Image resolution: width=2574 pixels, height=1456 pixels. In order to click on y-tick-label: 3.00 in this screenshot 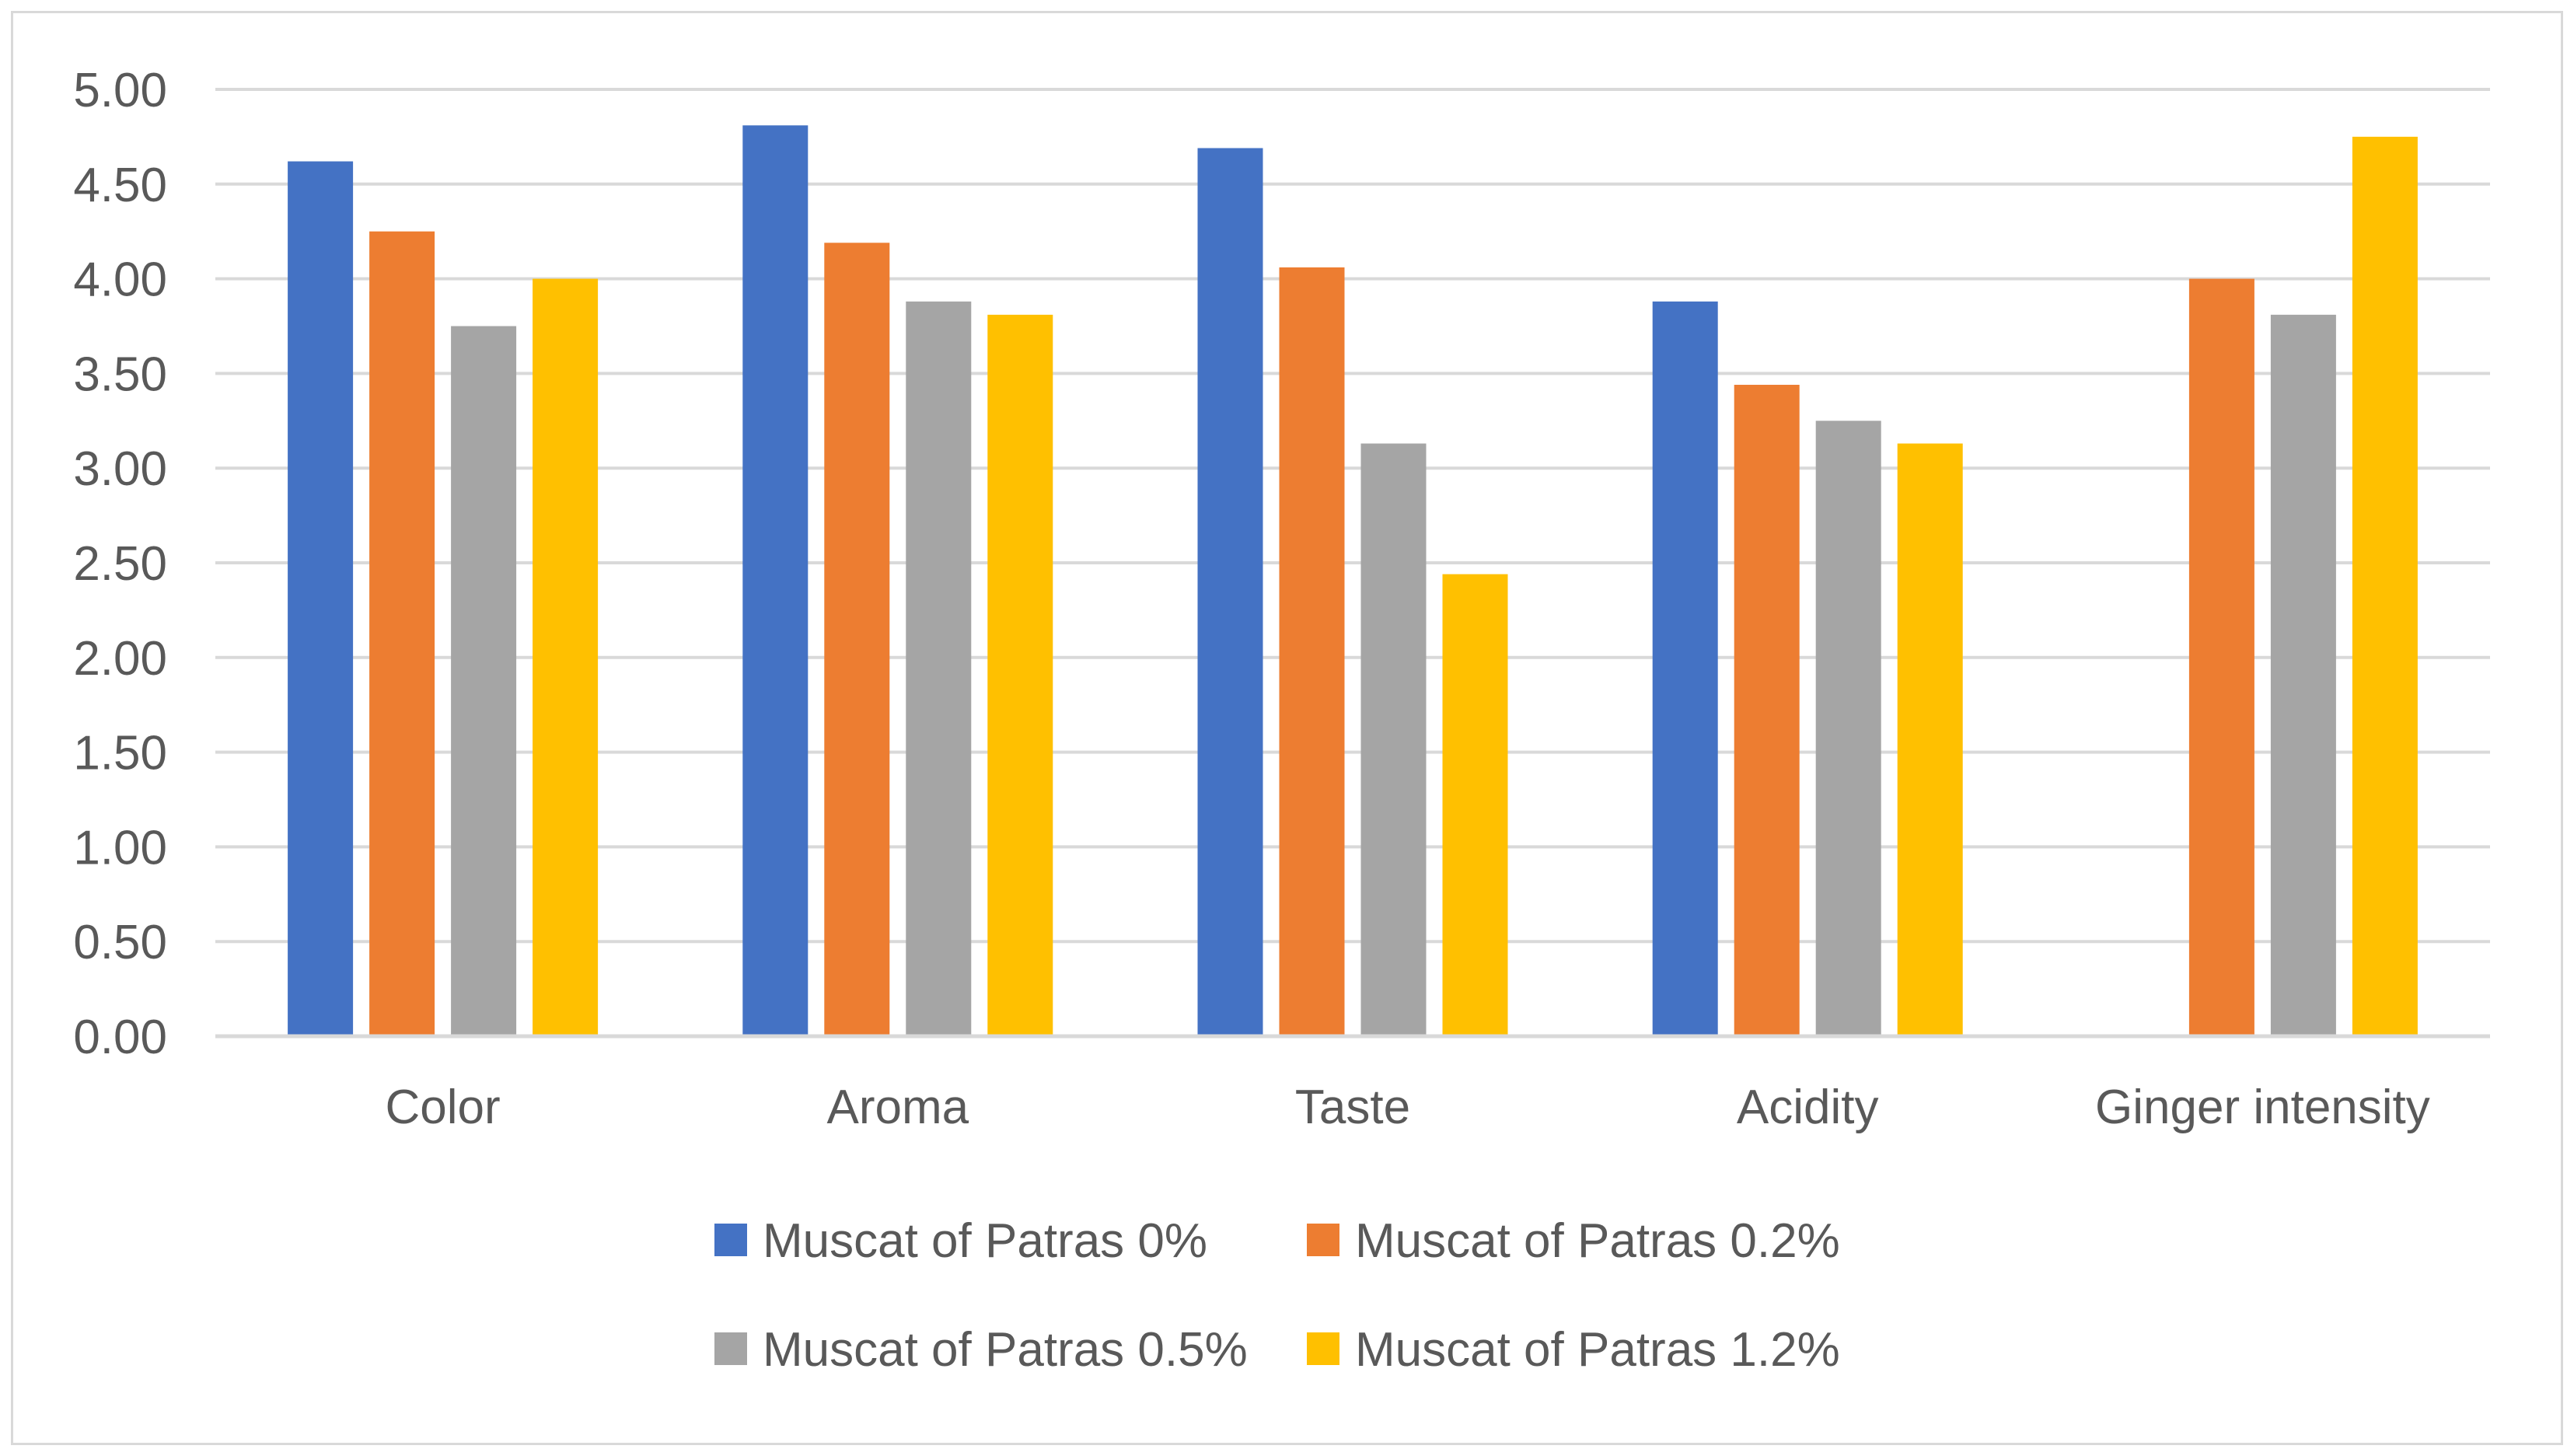, I will do `click(120, 469)`.